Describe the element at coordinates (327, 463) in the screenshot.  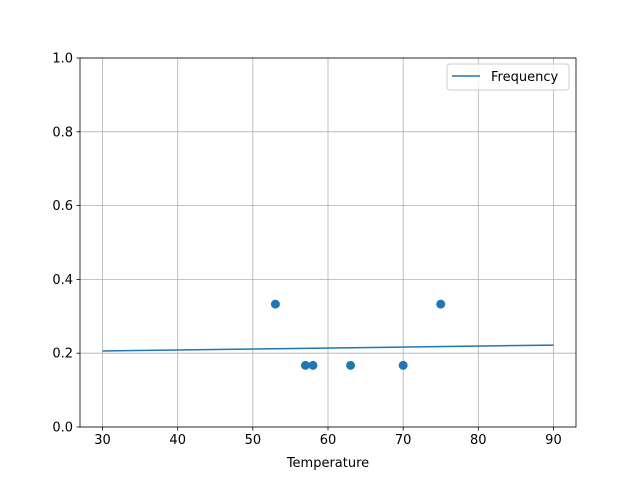
I see `x-axis-label: Temperature` at that location.